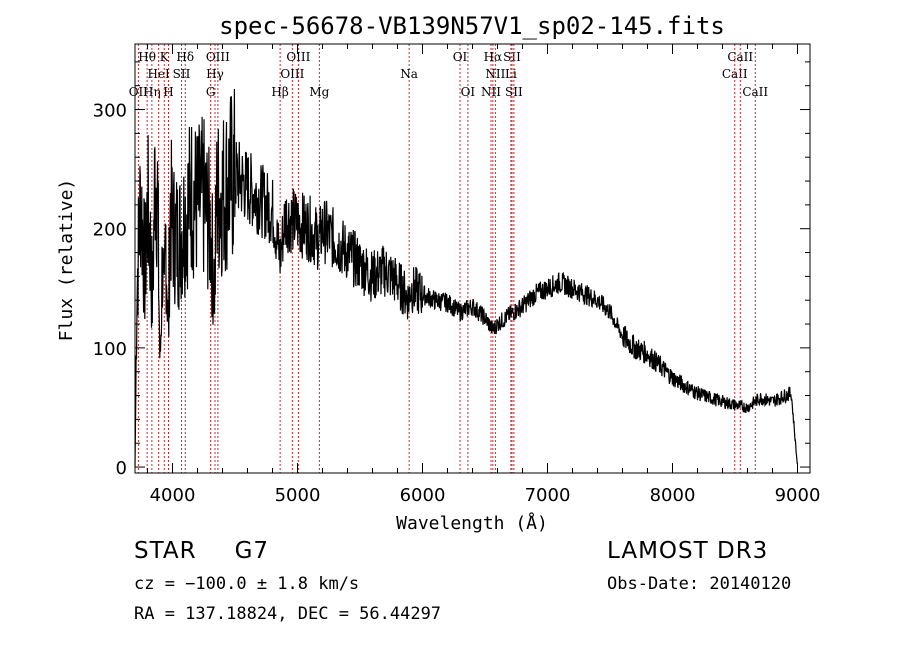  I want to click on line-label-2: Hη, so click(152, 92).